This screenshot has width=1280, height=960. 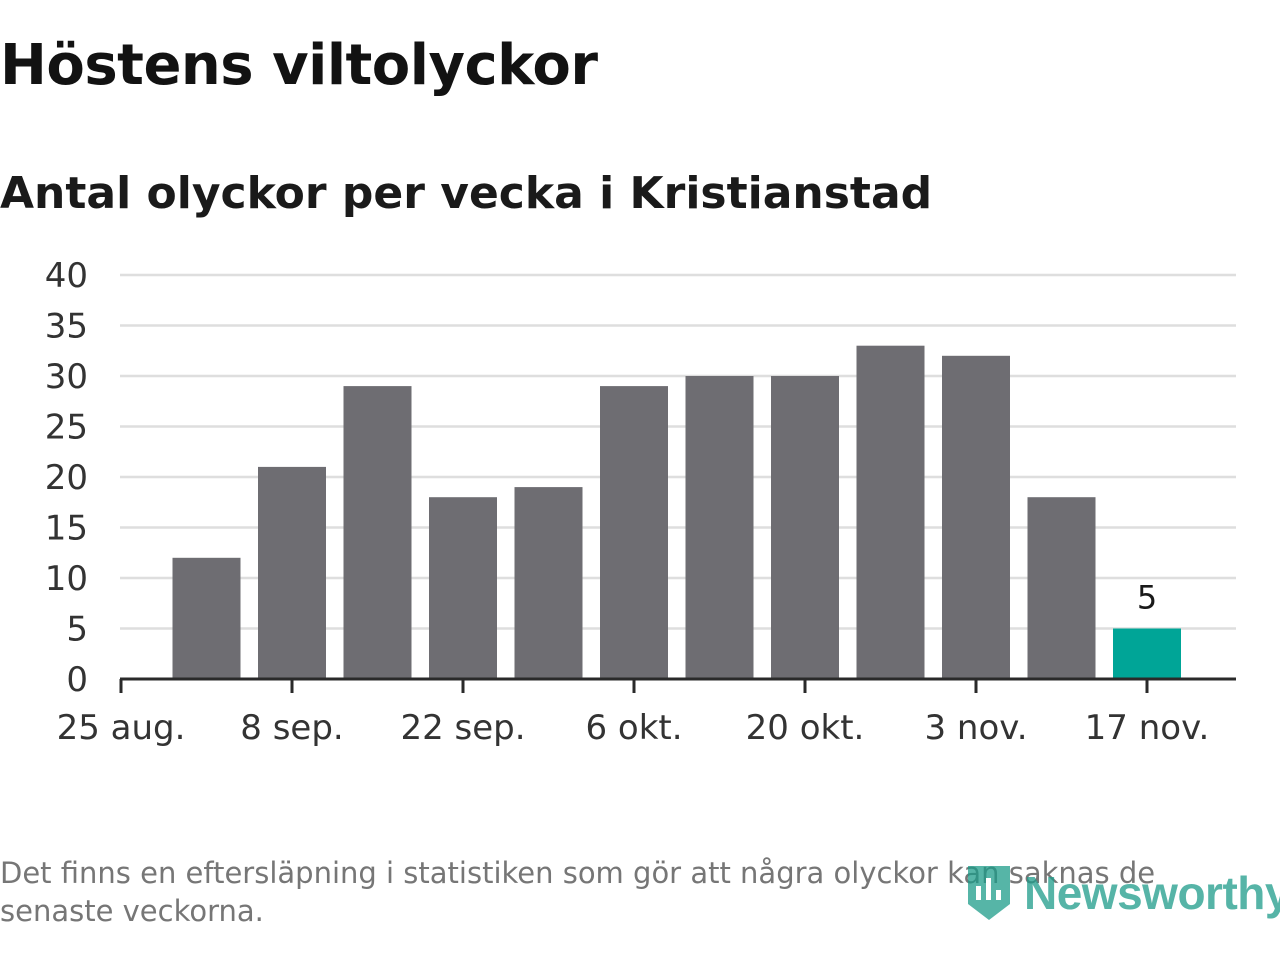 I want to click on bar-labels: 5, so click(x=1147, y=598).